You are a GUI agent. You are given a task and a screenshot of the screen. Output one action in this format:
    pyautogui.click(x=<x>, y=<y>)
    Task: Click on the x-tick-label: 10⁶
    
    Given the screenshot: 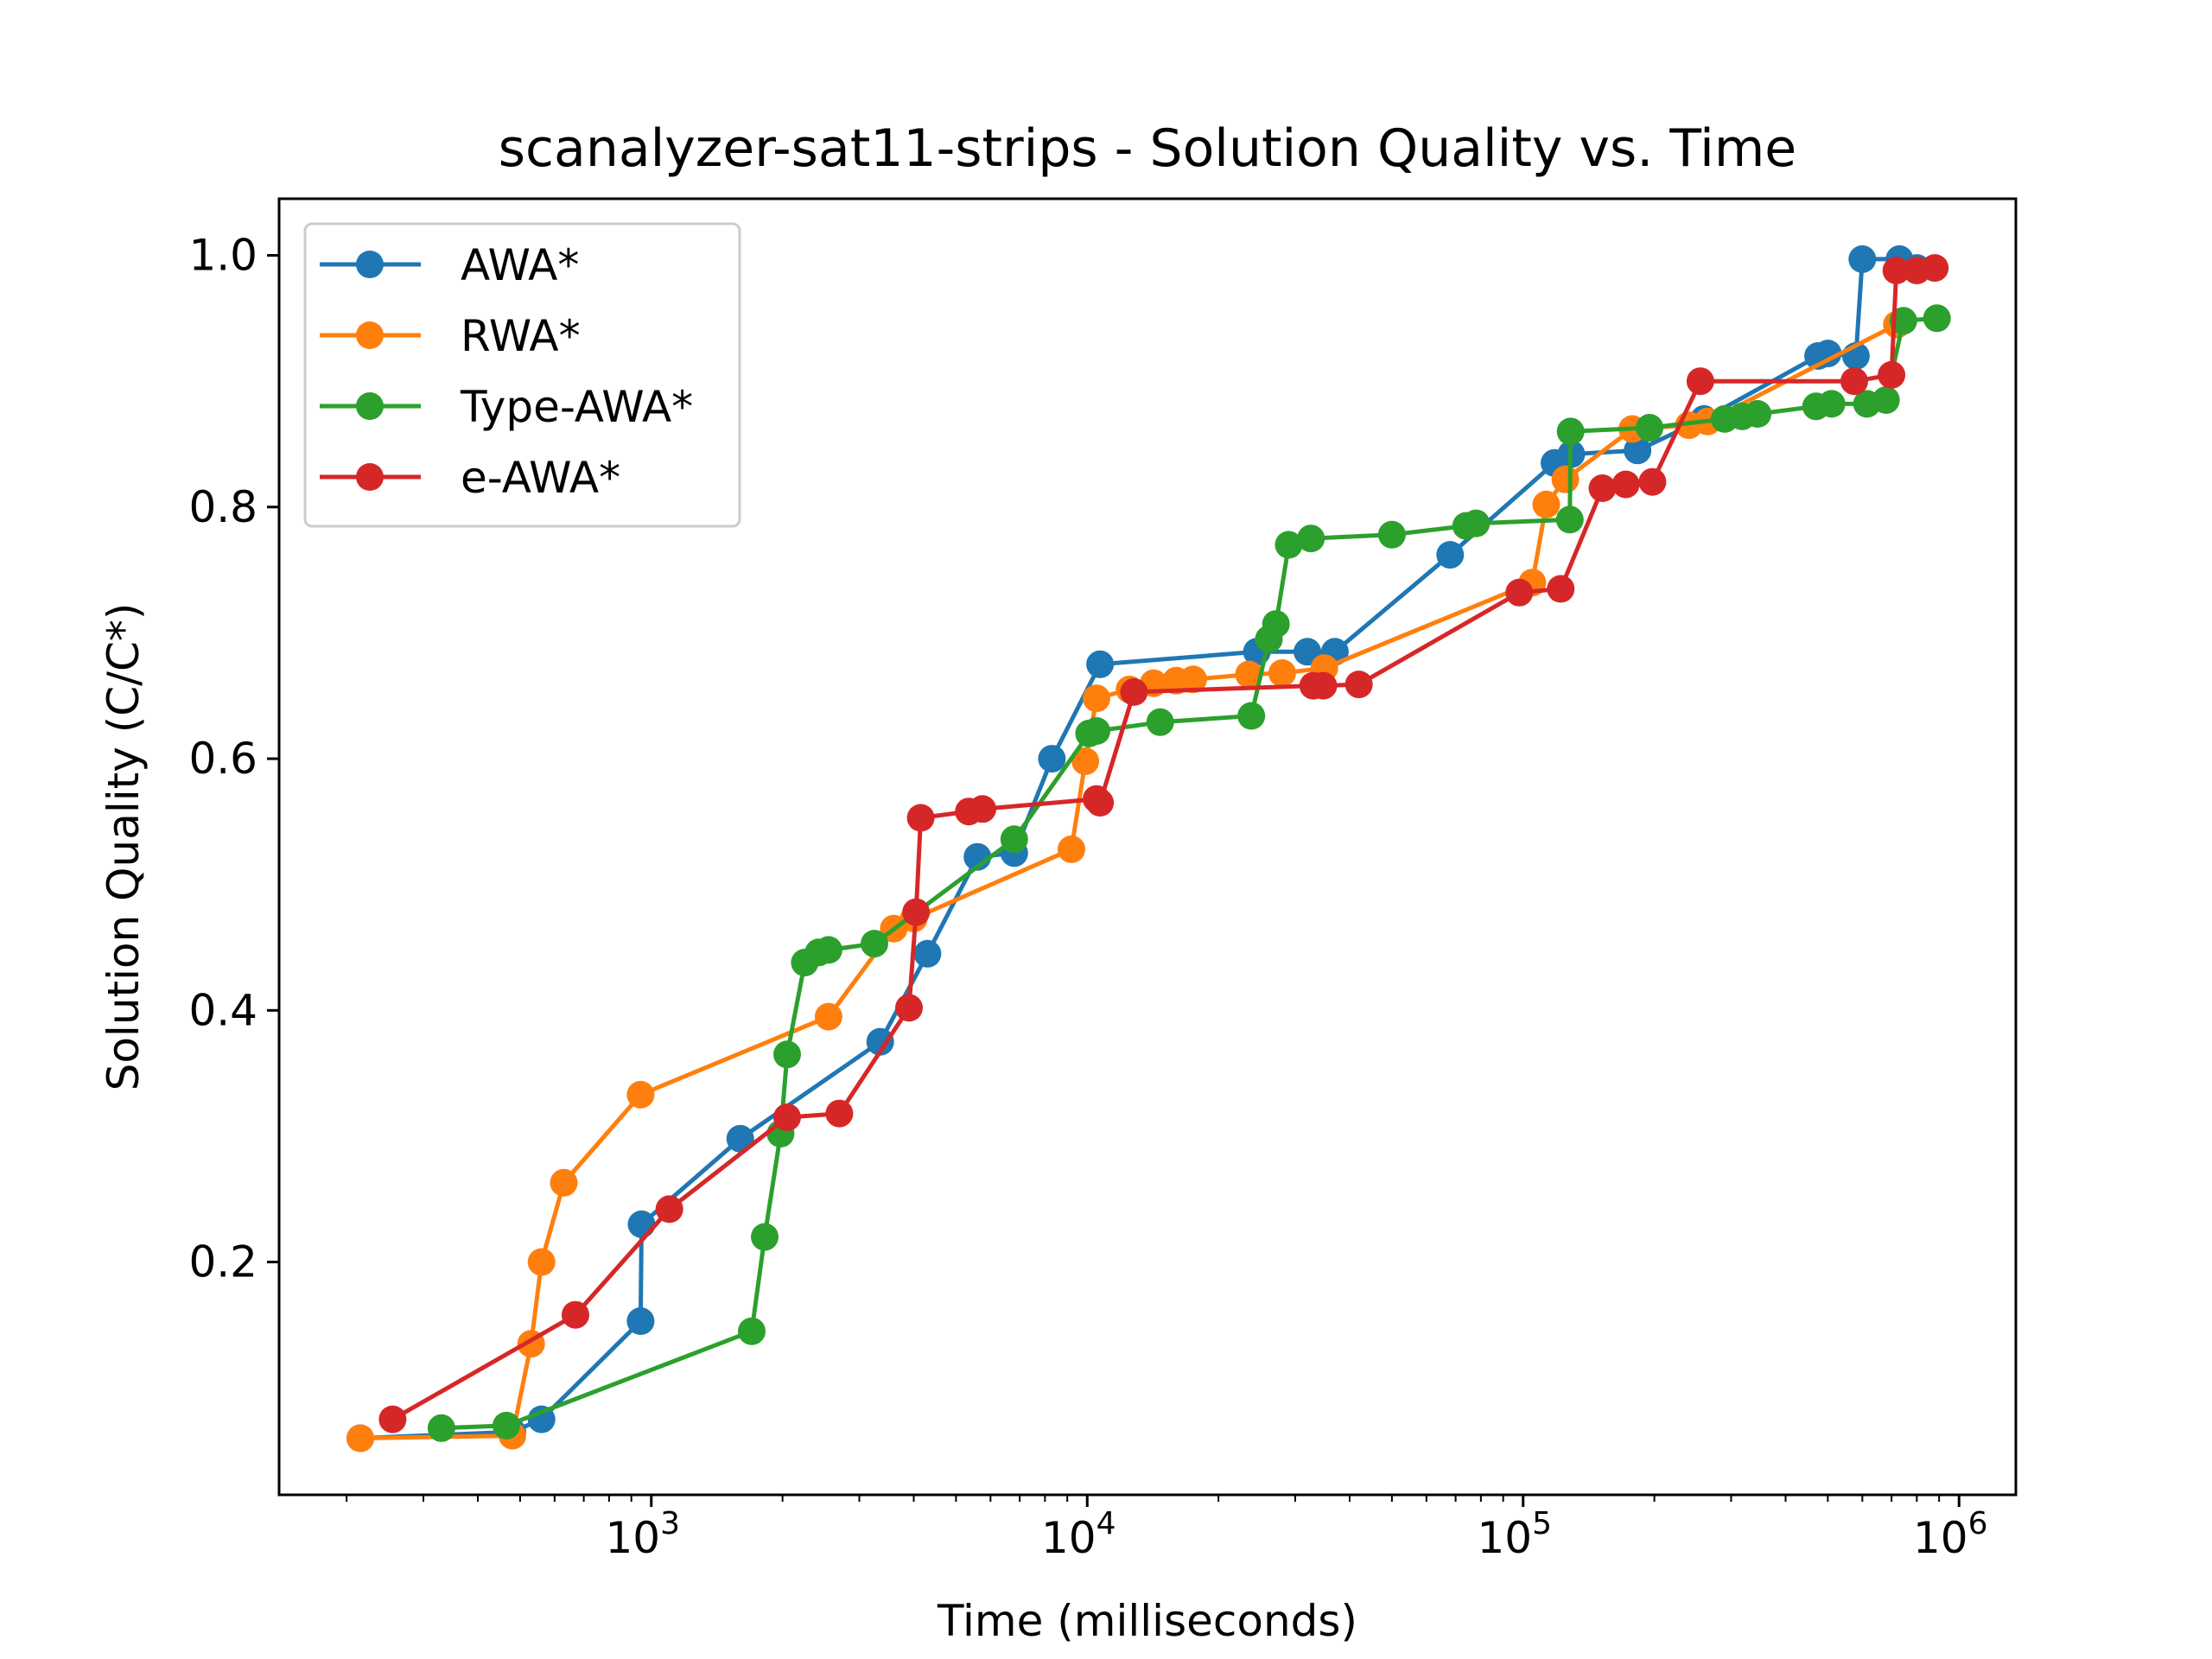 What is the action you would take?
    pyautogui.click(x=1951, y=1534)
    